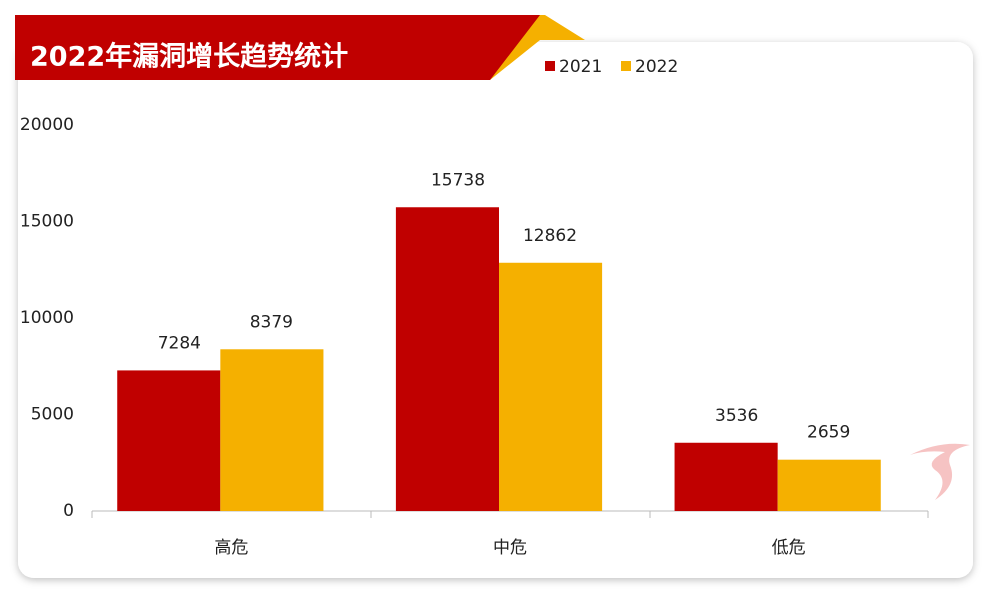 The width and height of the screenshot is (1001, 601). I want to click on y-tick-label: 15000, so click(47, 222).